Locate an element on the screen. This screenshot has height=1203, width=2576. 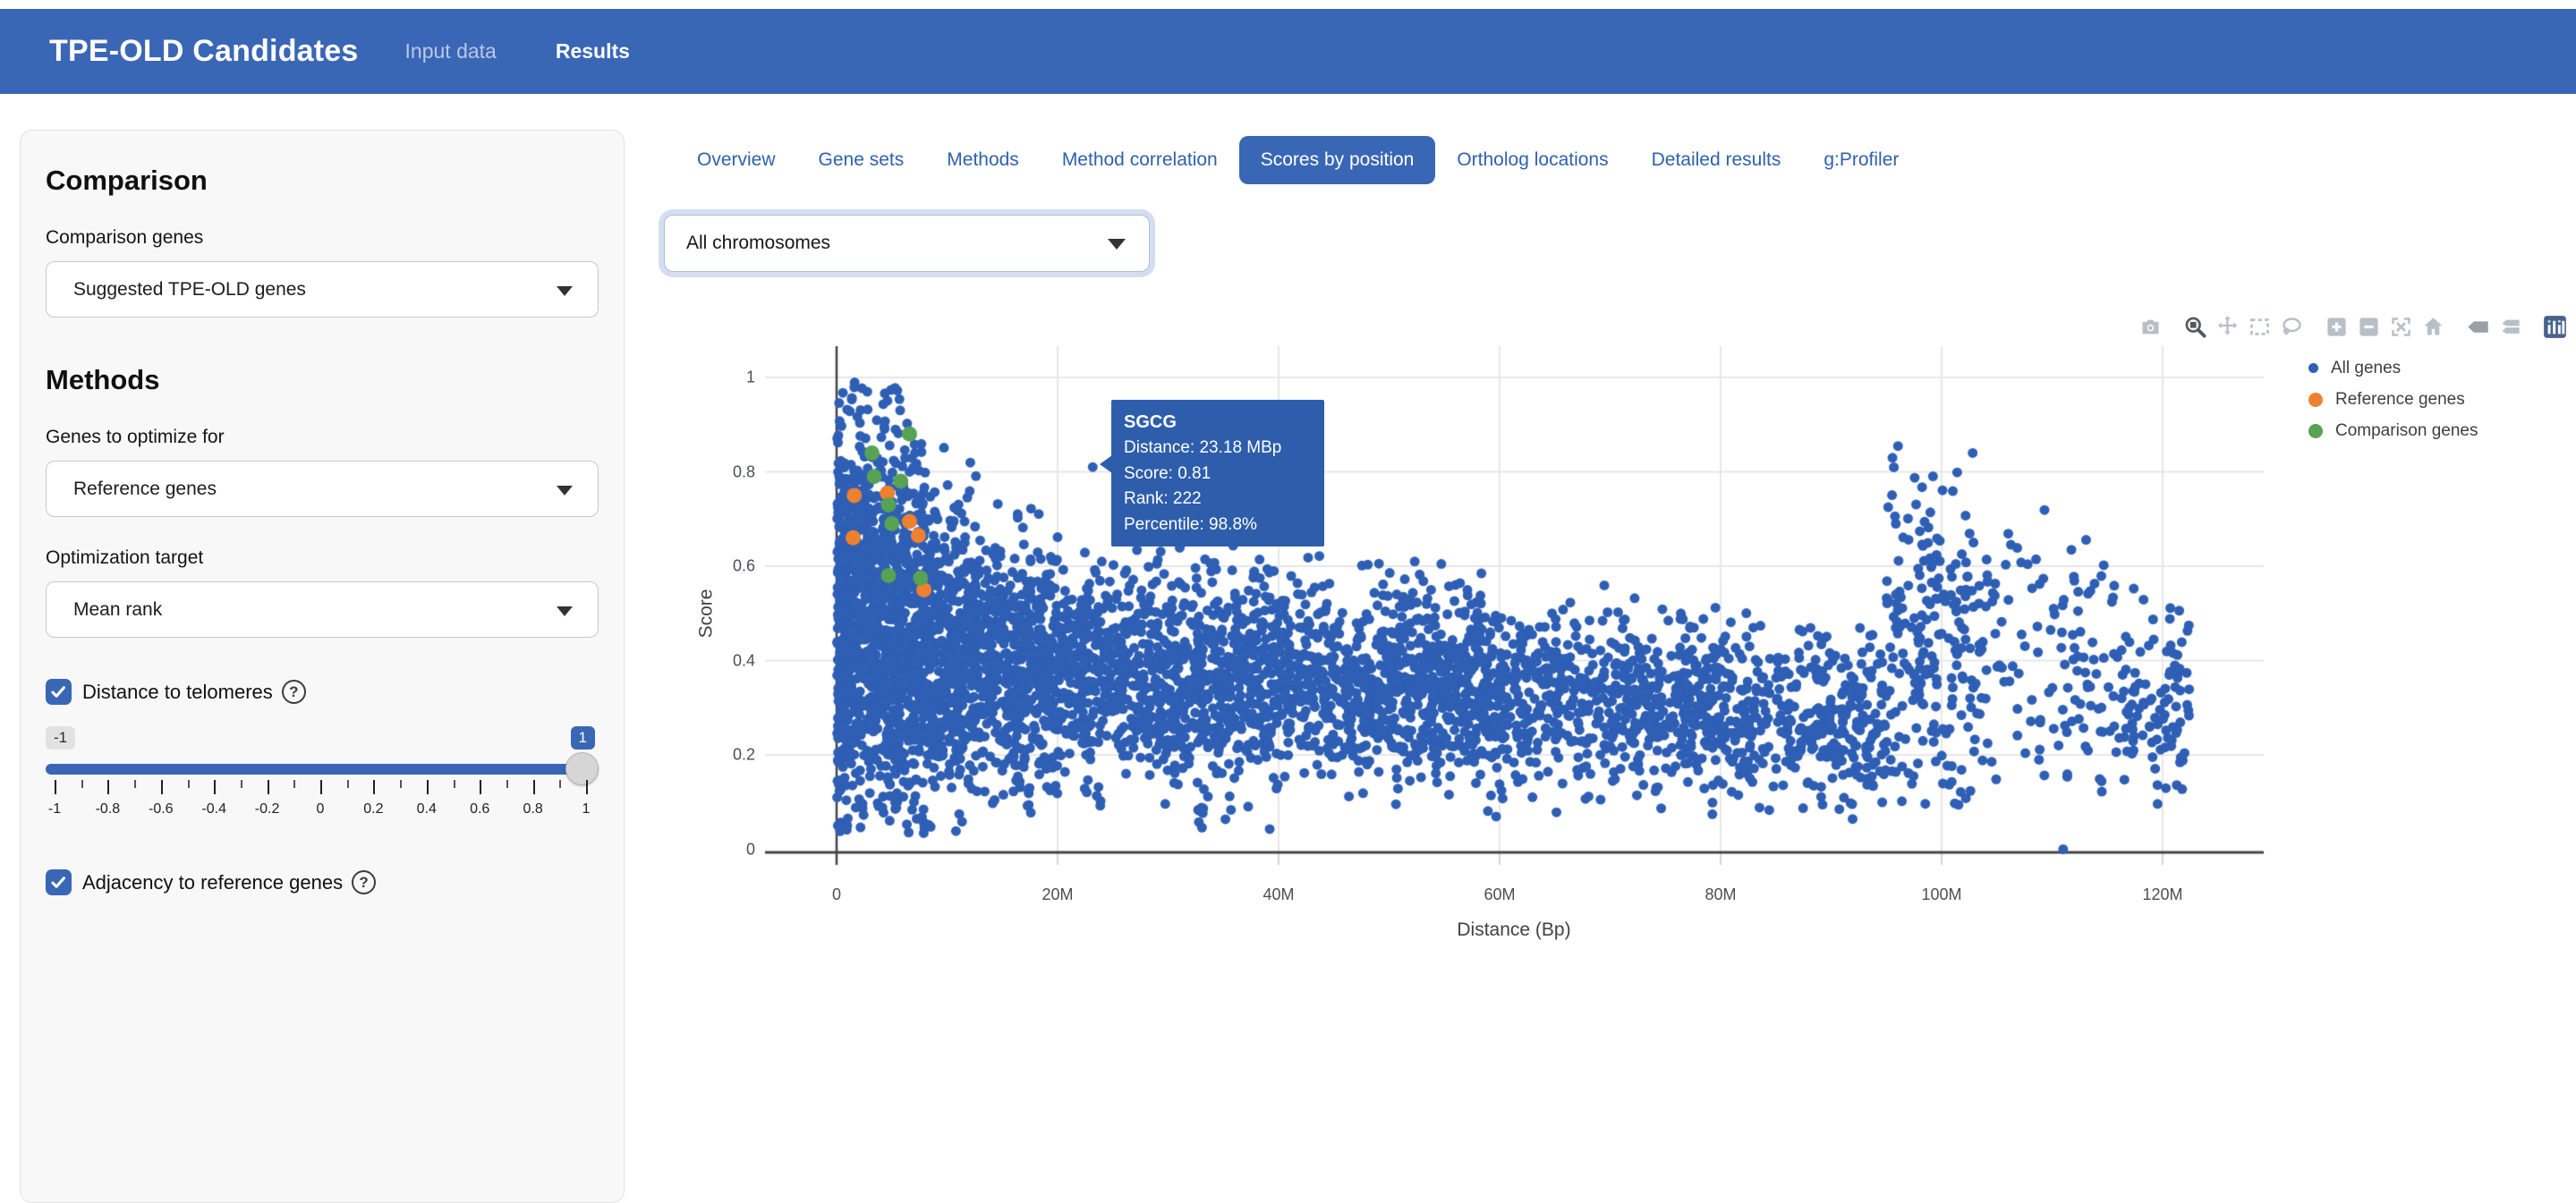
optimization-target-select: Mean rank is located at coordinates (322, 609).